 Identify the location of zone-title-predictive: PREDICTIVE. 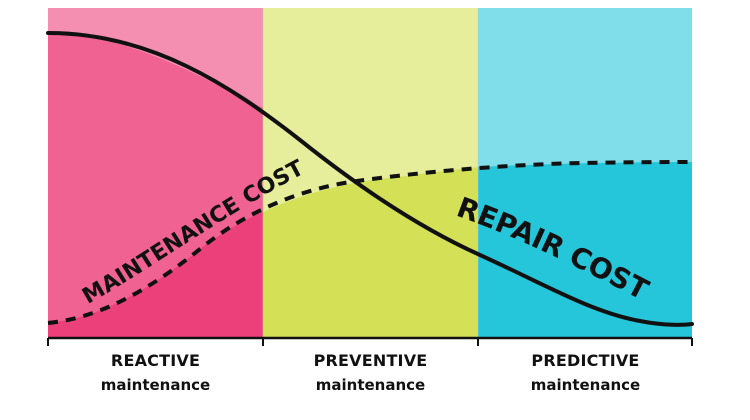
(585, 360).